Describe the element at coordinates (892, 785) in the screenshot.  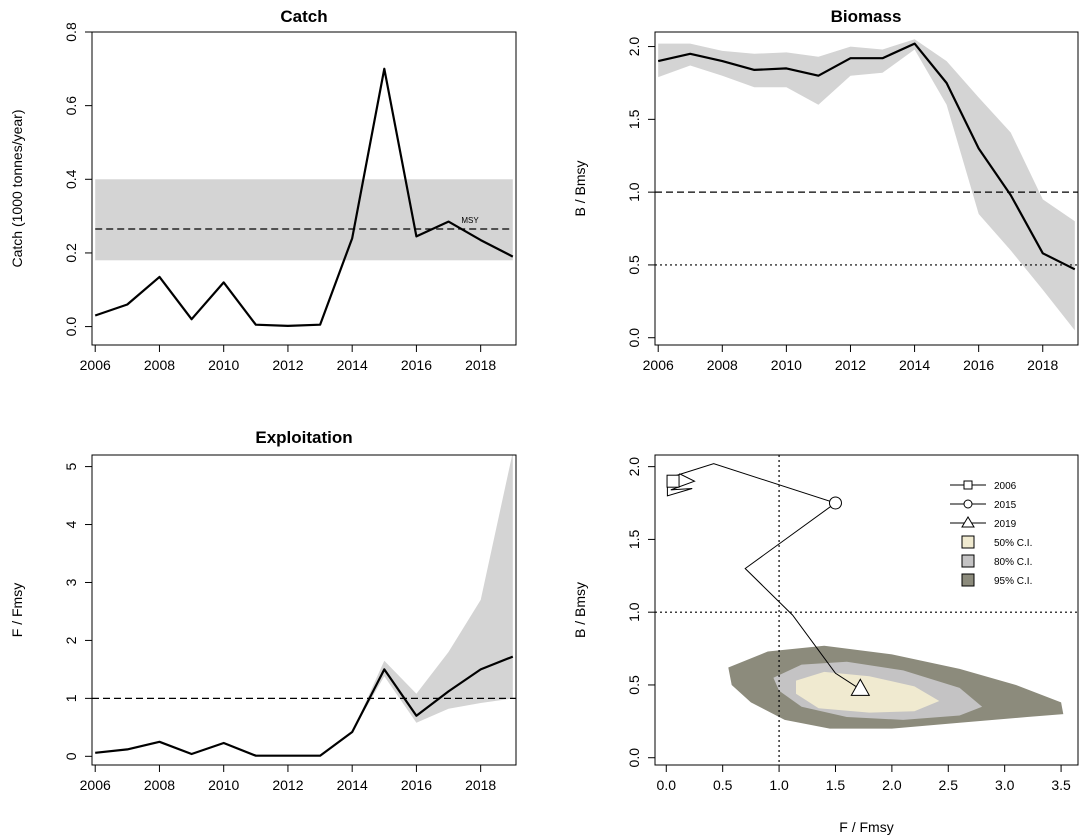
I see `x-tick-label: 2.0` at that location.